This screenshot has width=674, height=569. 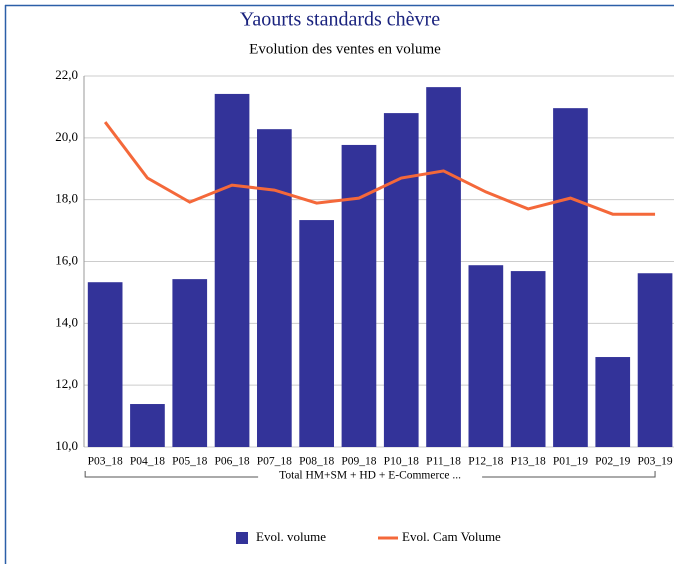 What do you see at coordinates (66, 259) in the screenshot?
I see `y-tick-label: 16,0` at bounding box center [66, 259].